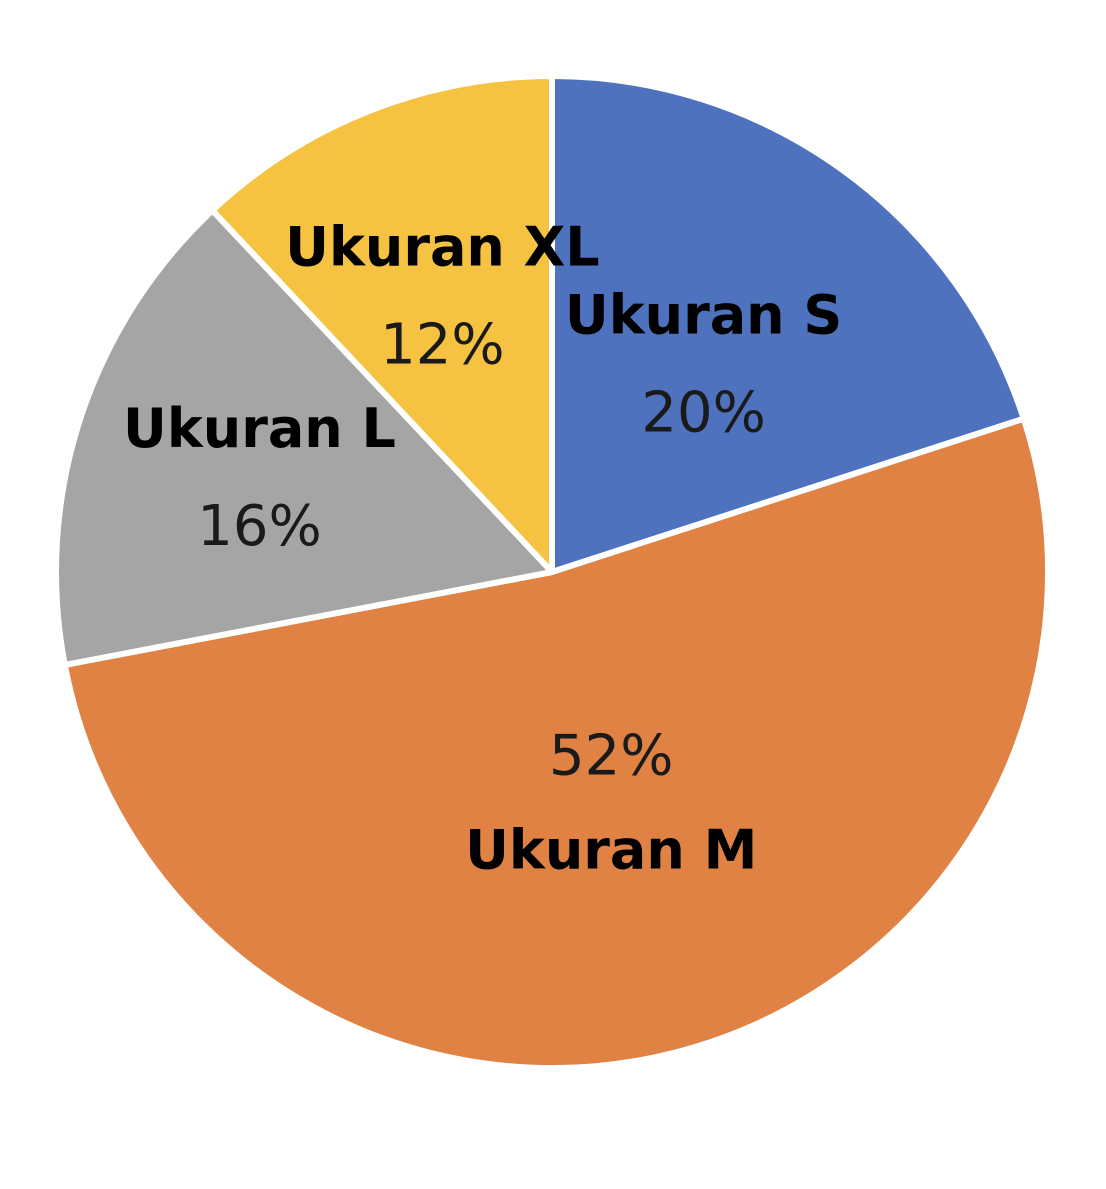 The image size is (1106, 1189). I want to click on pie-value-ukuran-s: 20%, so click(703, 412).